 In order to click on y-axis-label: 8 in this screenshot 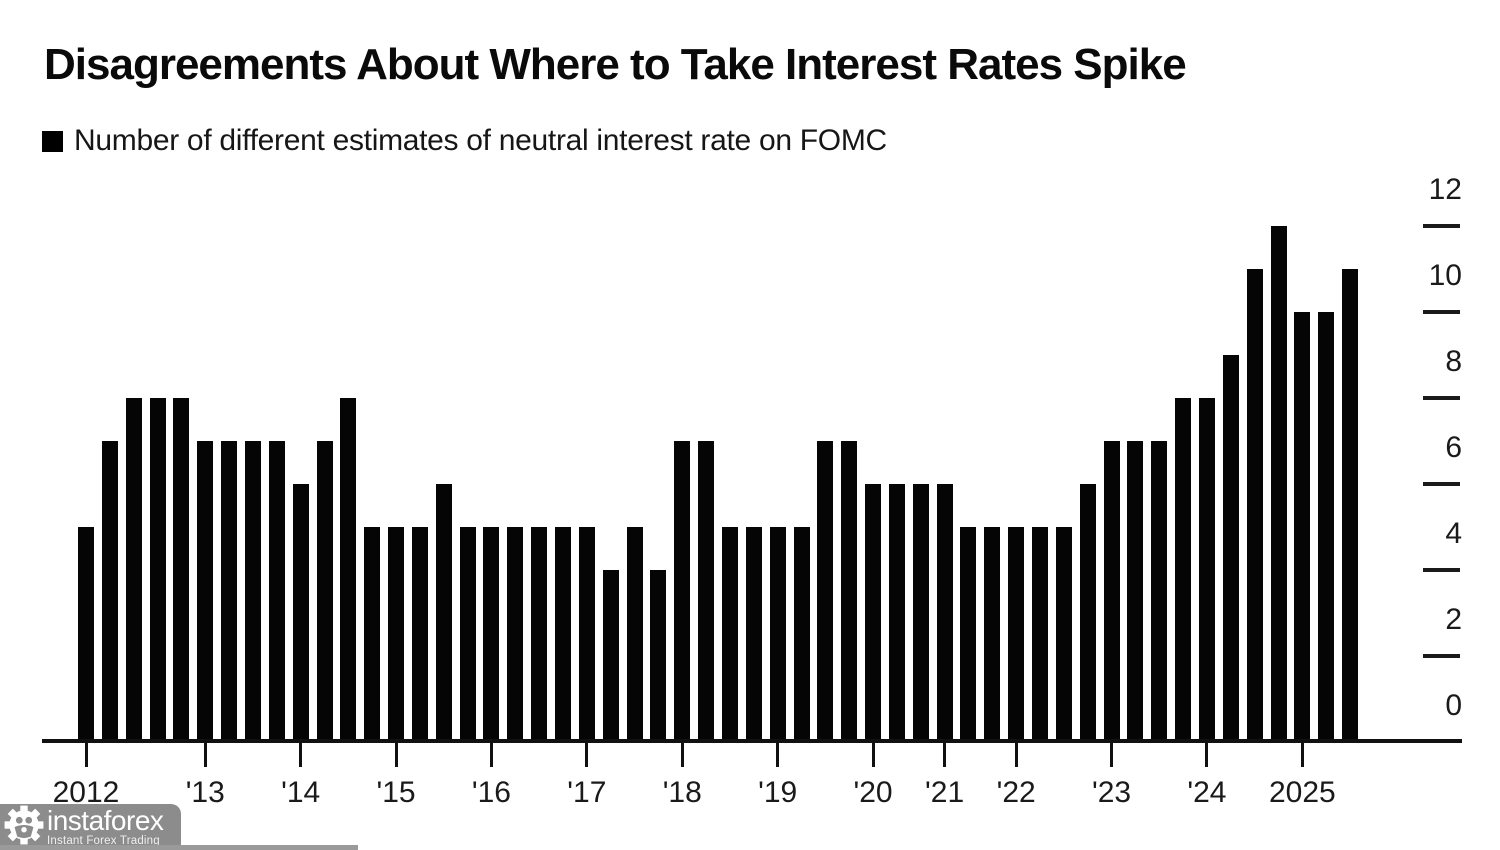, I will do `click(1453, 361)`.